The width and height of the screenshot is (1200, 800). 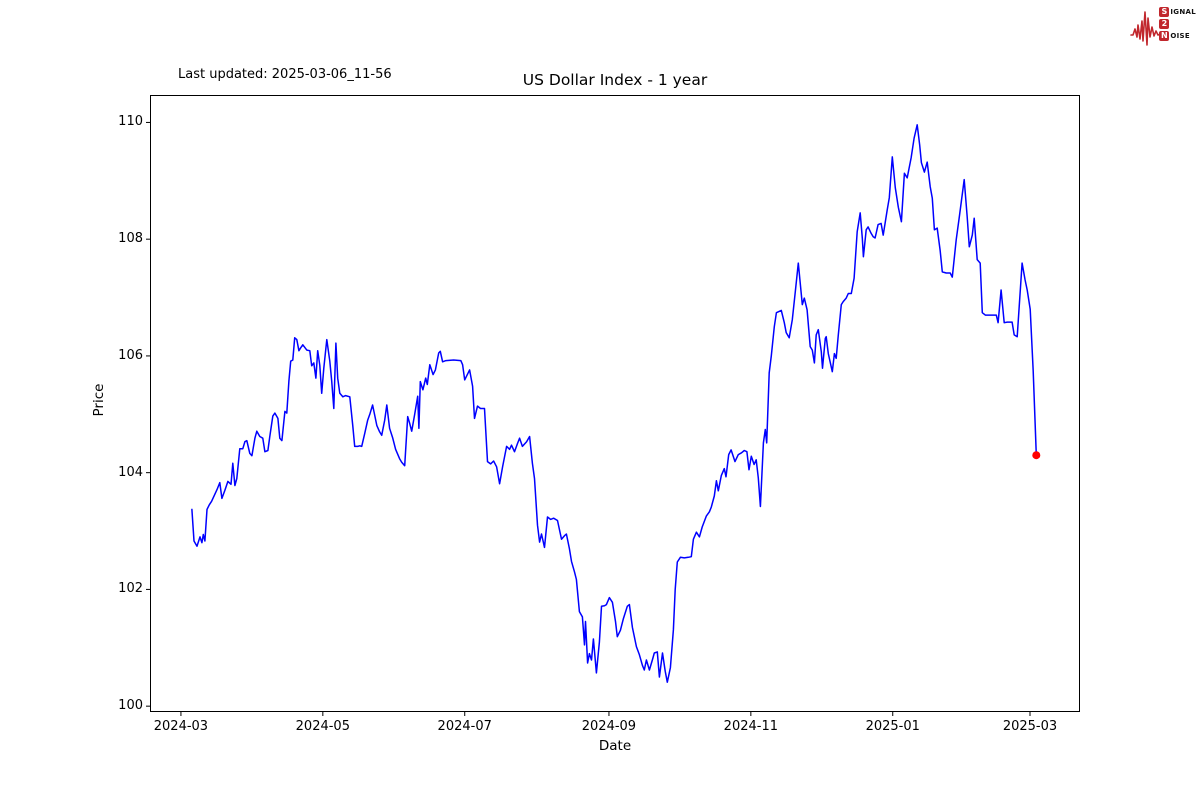 What do you see at coordinates (130, 589) in the screenshot?
I see `y-tick-label: 102` at bounding box center [130, 589].